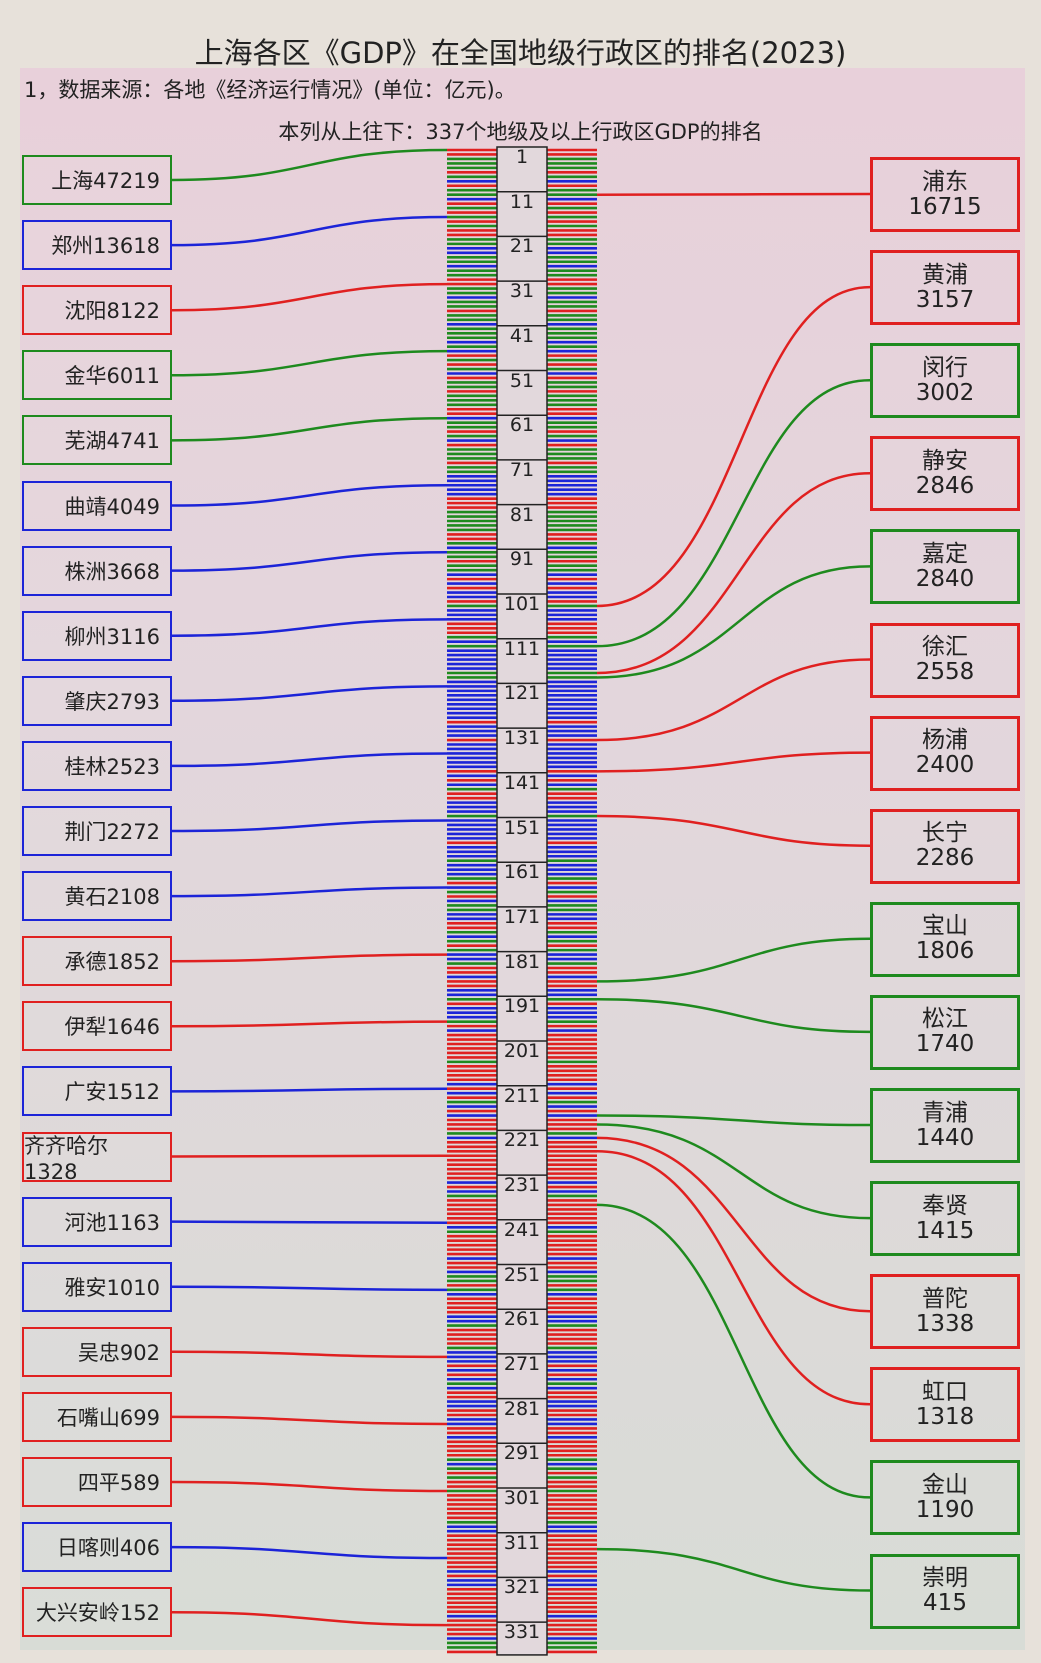 This screenshot has height=1663, width=1041. Describe the element at coordinates (522, 738) in the screenshot. I see `rank-tick-label: 131` at that location.